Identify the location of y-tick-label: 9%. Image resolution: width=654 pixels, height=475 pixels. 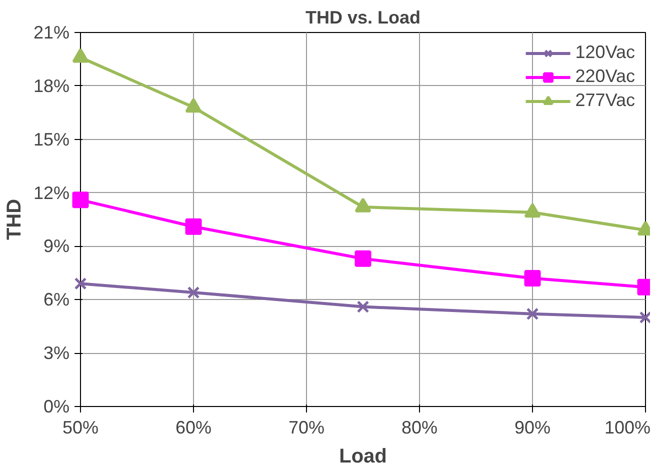
(56, 246).